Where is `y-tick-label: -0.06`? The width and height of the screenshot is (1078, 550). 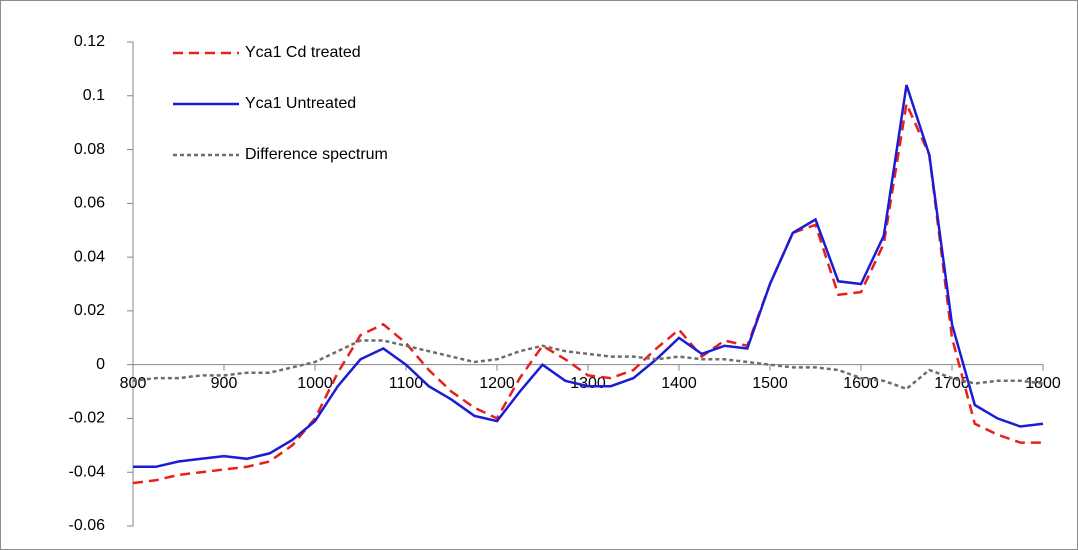 y-tick-label: -0.06 is located at coordinates (87, 525).